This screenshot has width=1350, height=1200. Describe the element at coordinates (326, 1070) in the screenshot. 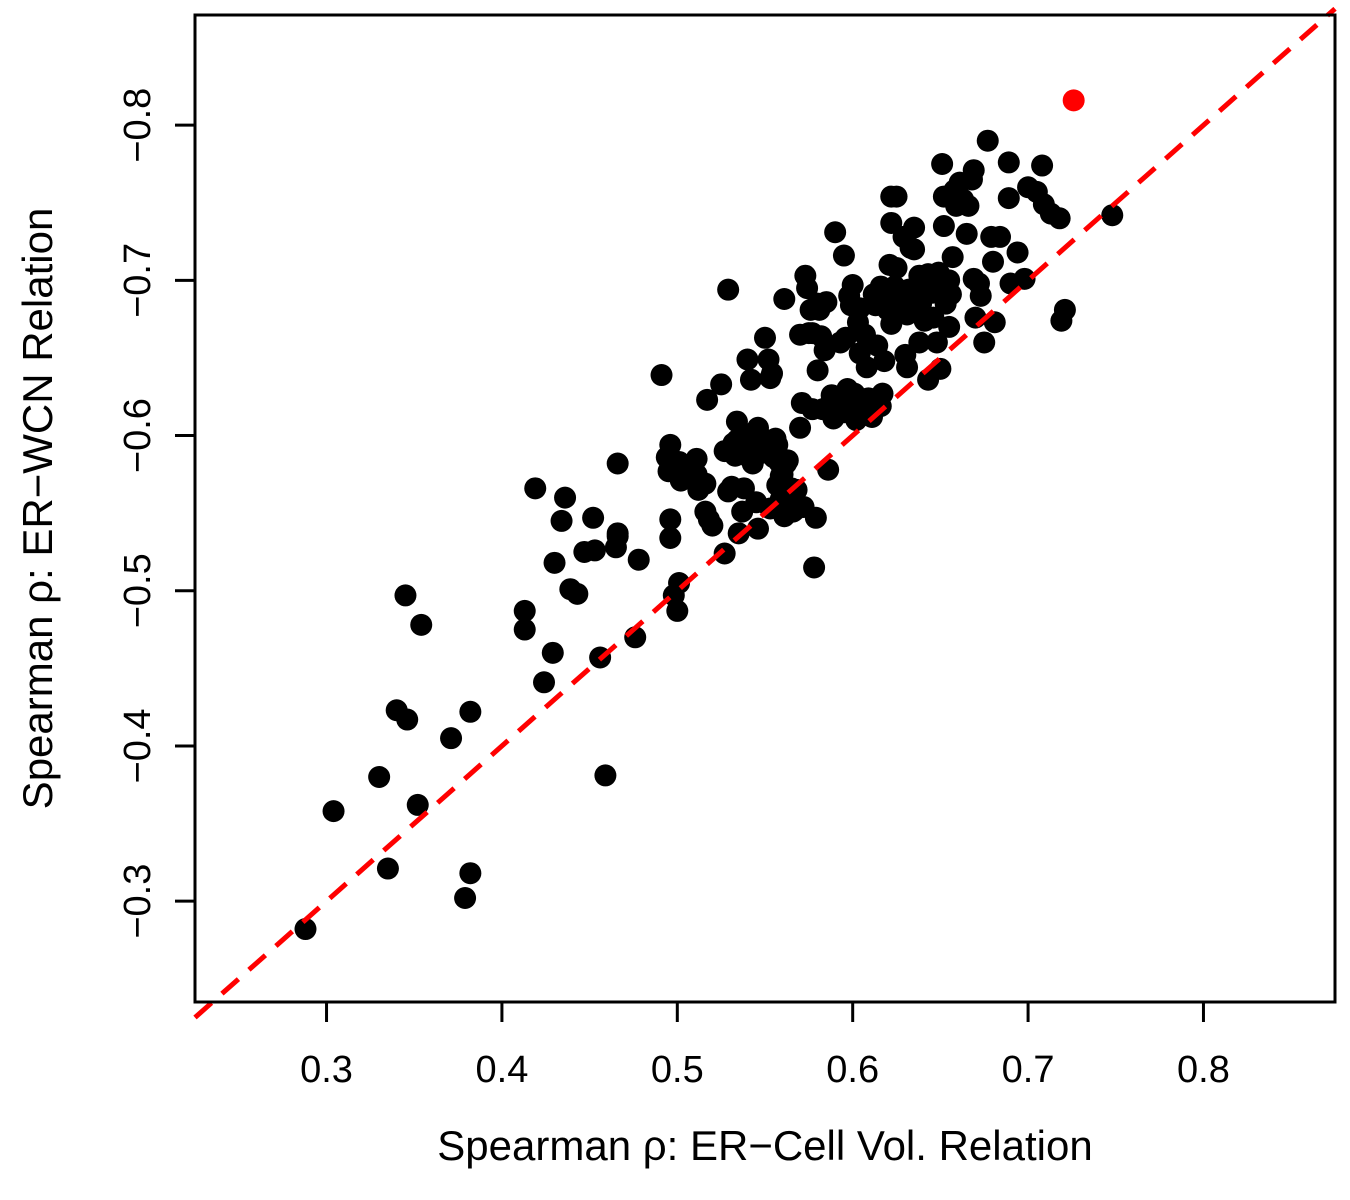

I see `x-tick-label: 0.3` at that location.